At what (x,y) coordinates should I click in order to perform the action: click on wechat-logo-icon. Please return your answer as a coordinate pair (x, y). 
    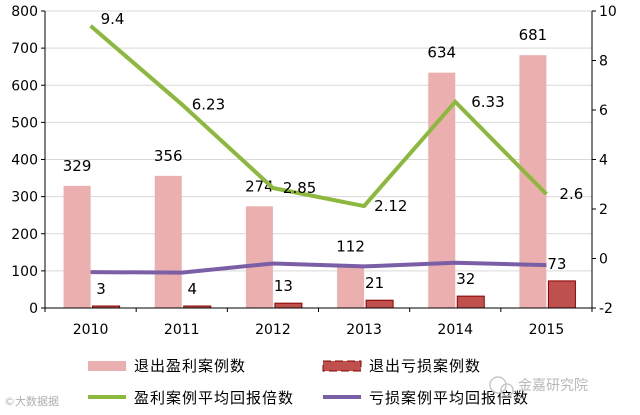
    Looking at the image, I should click on (498, 385).